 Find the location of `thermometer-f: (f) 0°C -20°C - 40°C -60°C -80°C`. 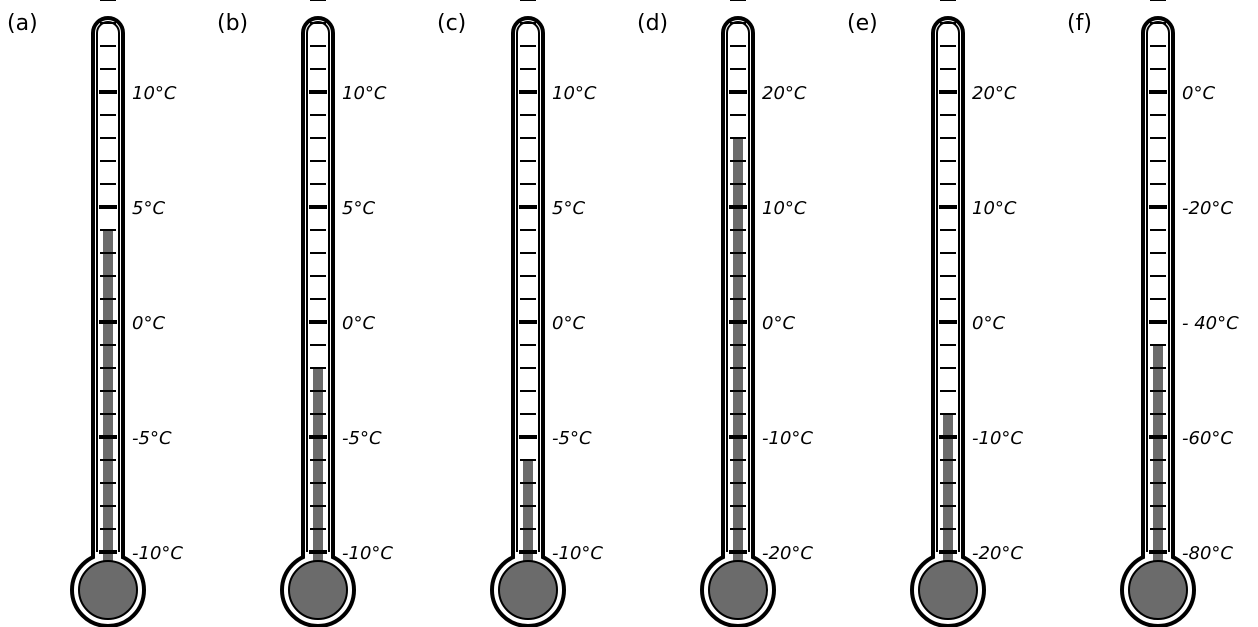

thermometer-f: (f) 0°C -20°C - 40°C -60°C -80°C is located at coordinates (1153, 313).